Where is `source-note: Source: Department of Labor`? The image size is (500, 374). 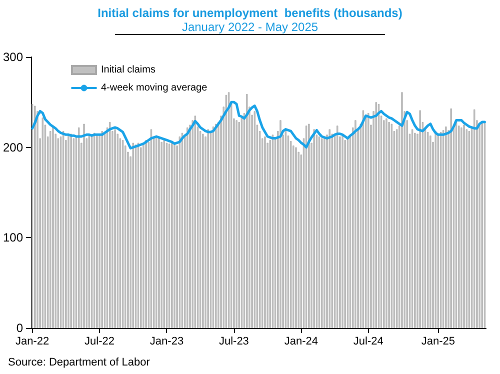 source-note: Source: Department of Labor is located at coordinates (79, 362).